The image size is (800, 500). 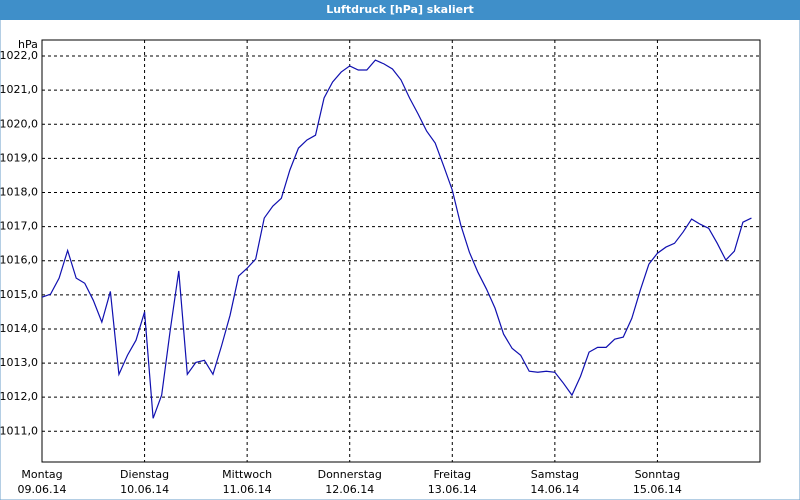 What do you see at coordinates (658, 474) in the screenshot?
I see `x-tick-label: Sonntag` at bounding box center [658, 474].